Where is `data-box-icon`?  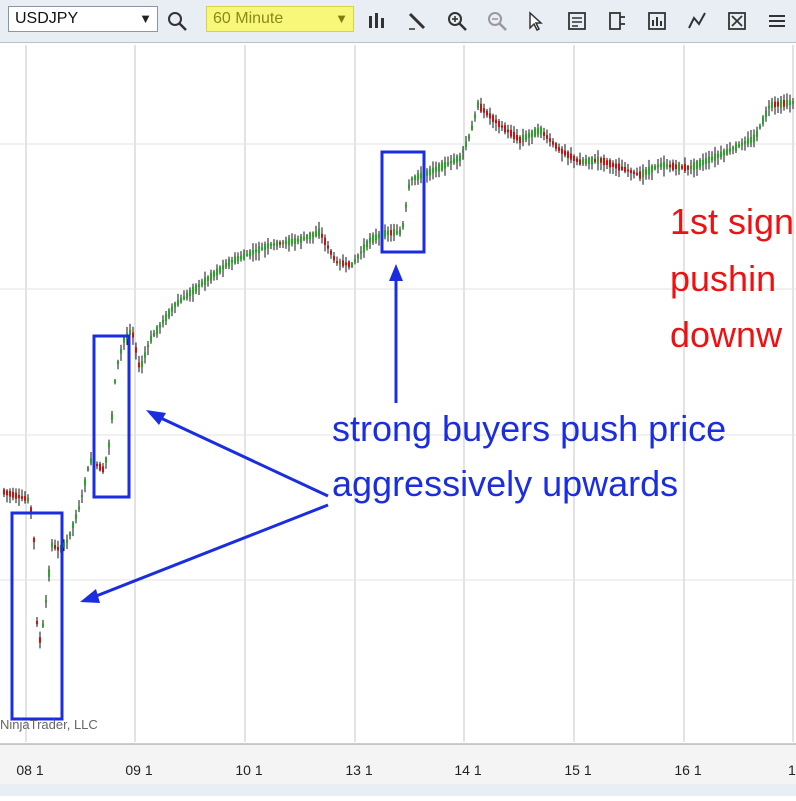
data-box-icon is located at coordinates (577, 21).